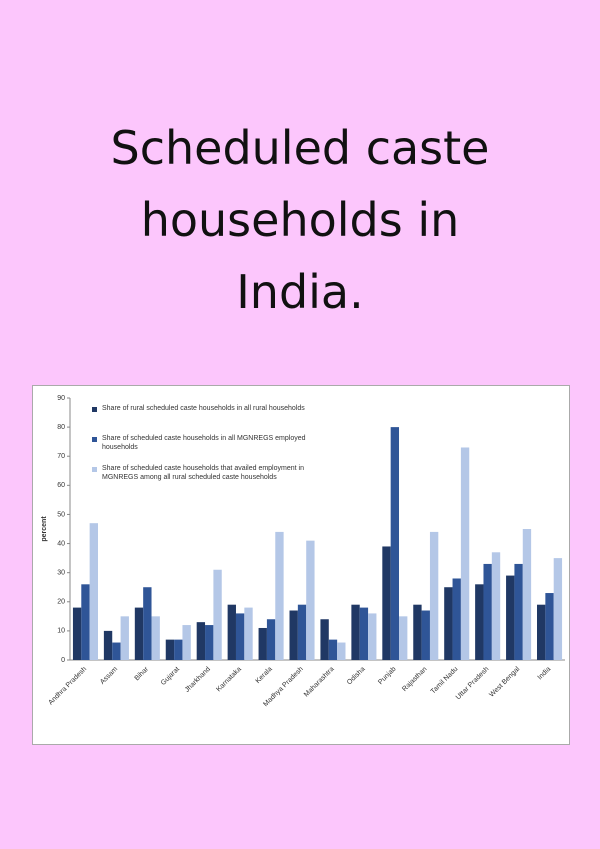 This screenshot has height=849, width=600. I want to click on y-tick-label: 60, so click(61, 485).